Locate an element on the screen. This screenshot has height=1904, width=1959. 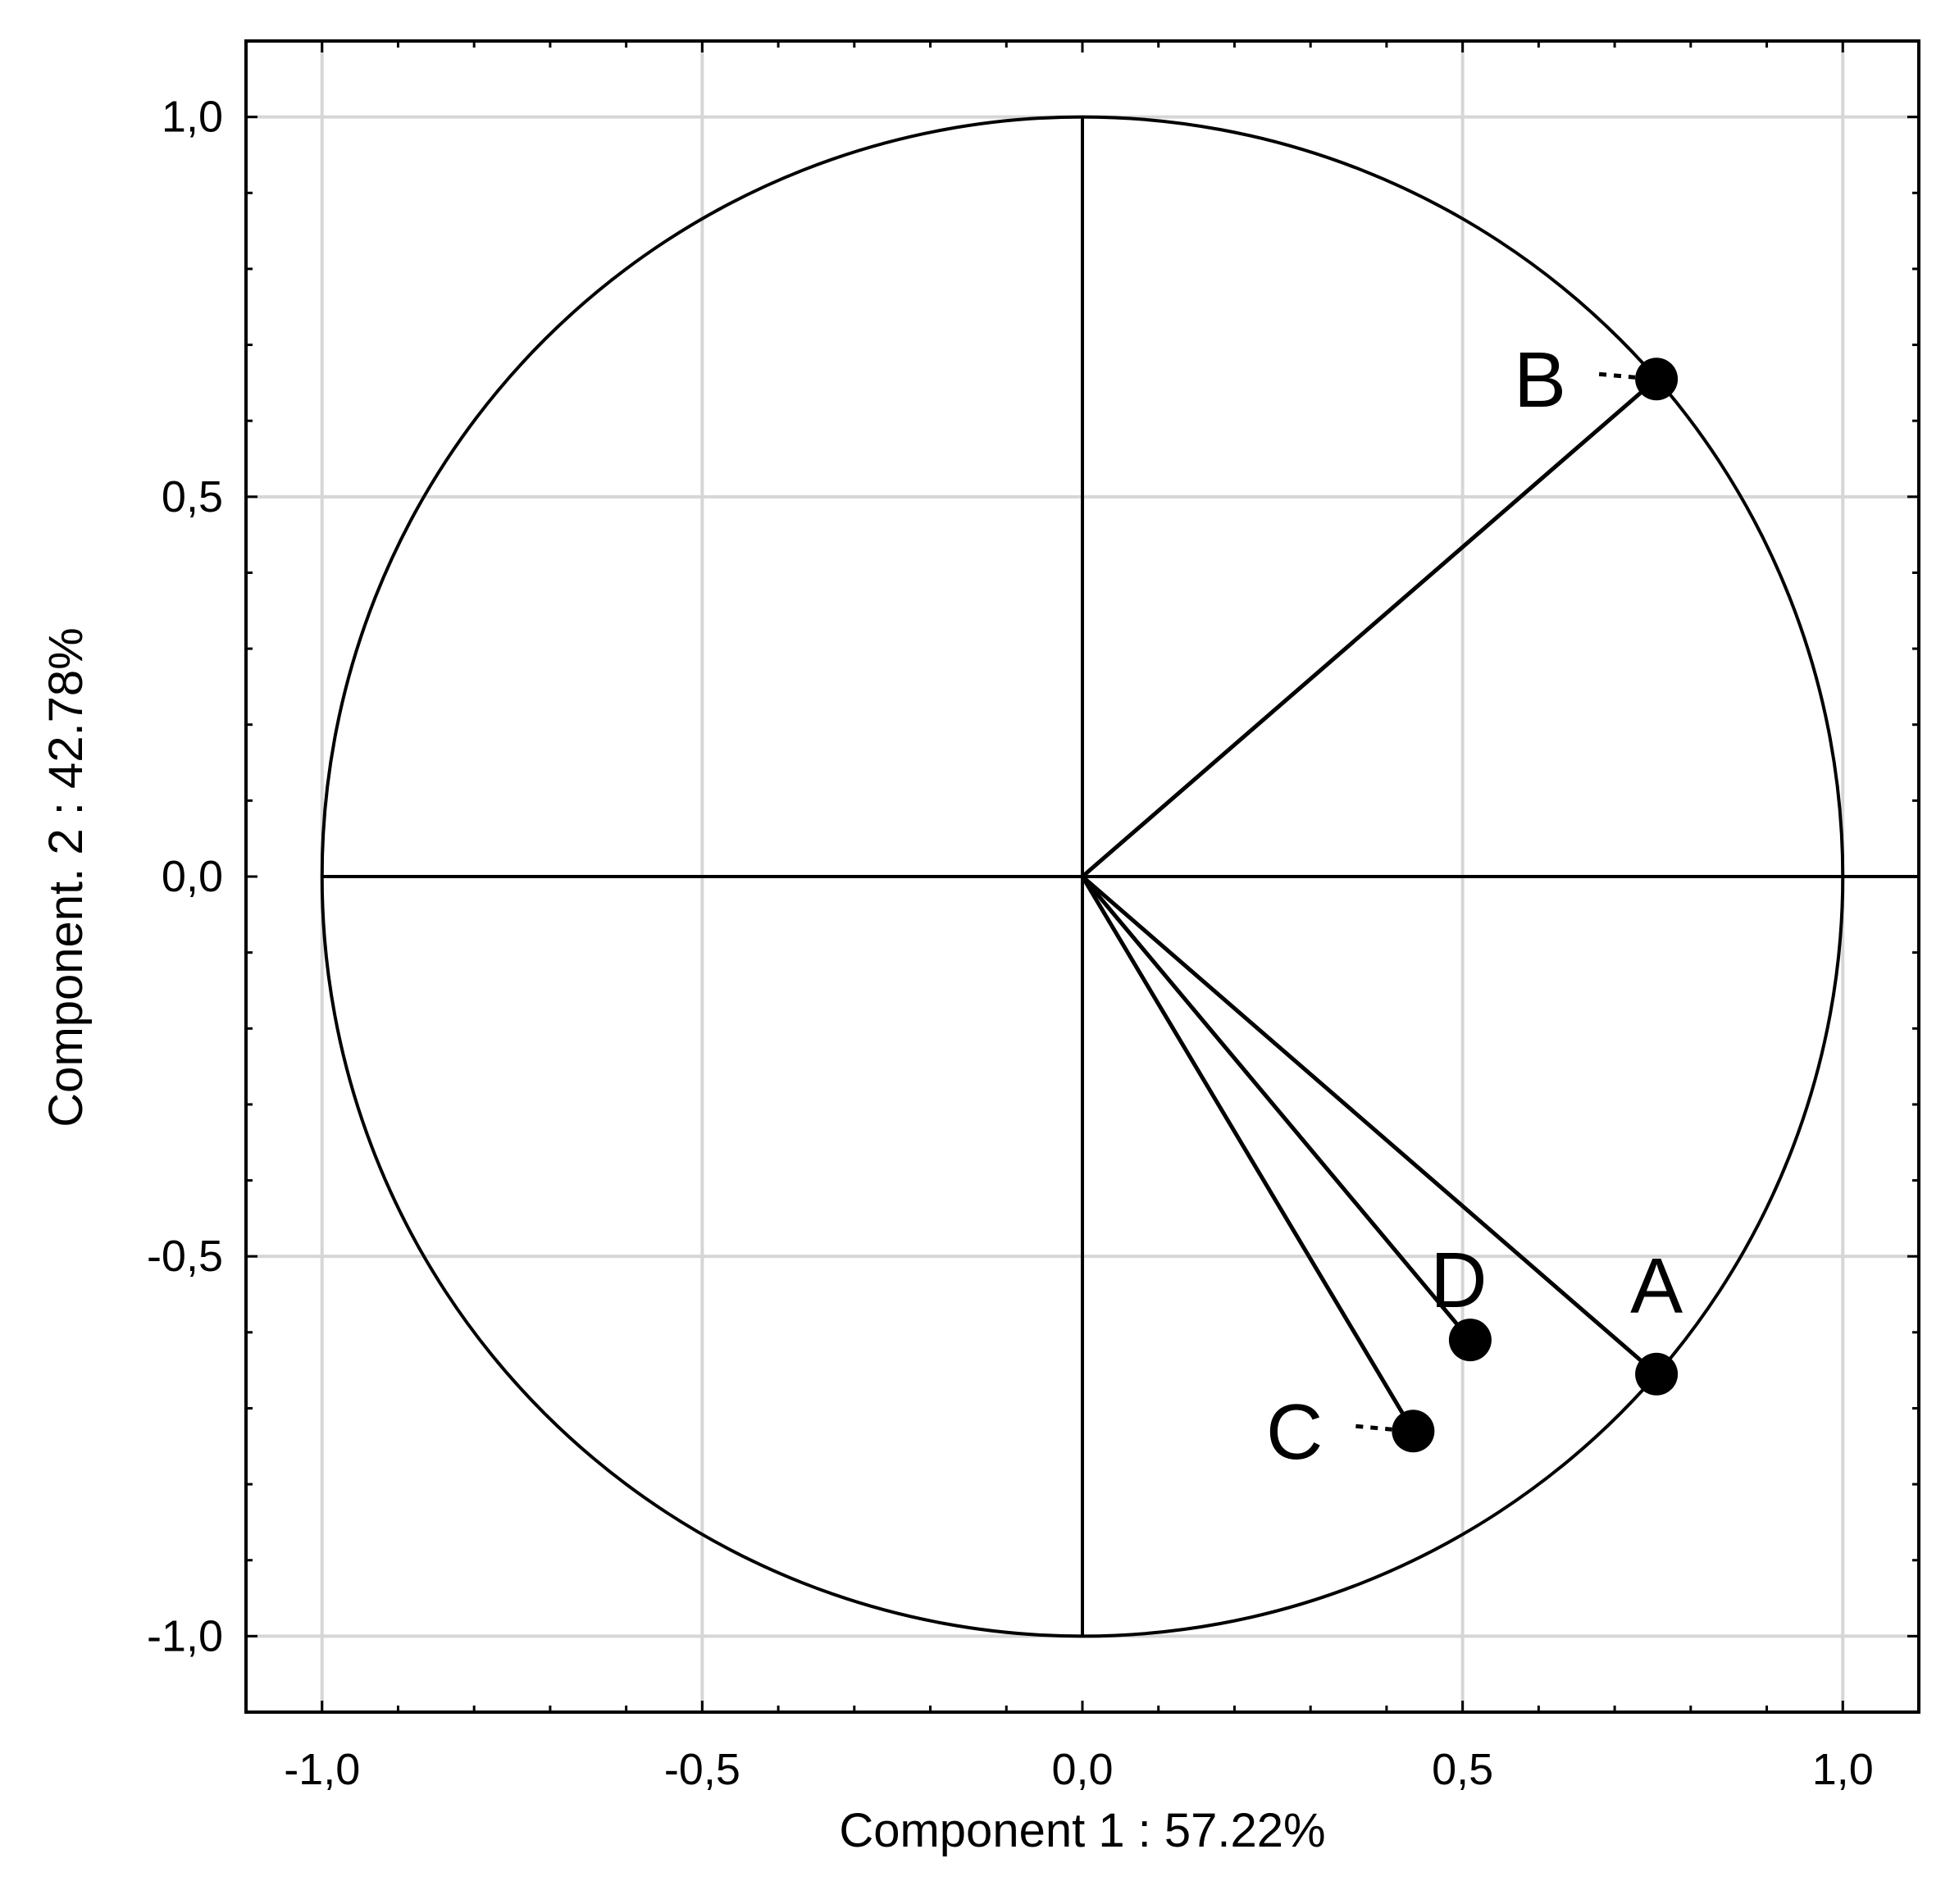
loading-point-c is located at coordinates (1414, 1432).